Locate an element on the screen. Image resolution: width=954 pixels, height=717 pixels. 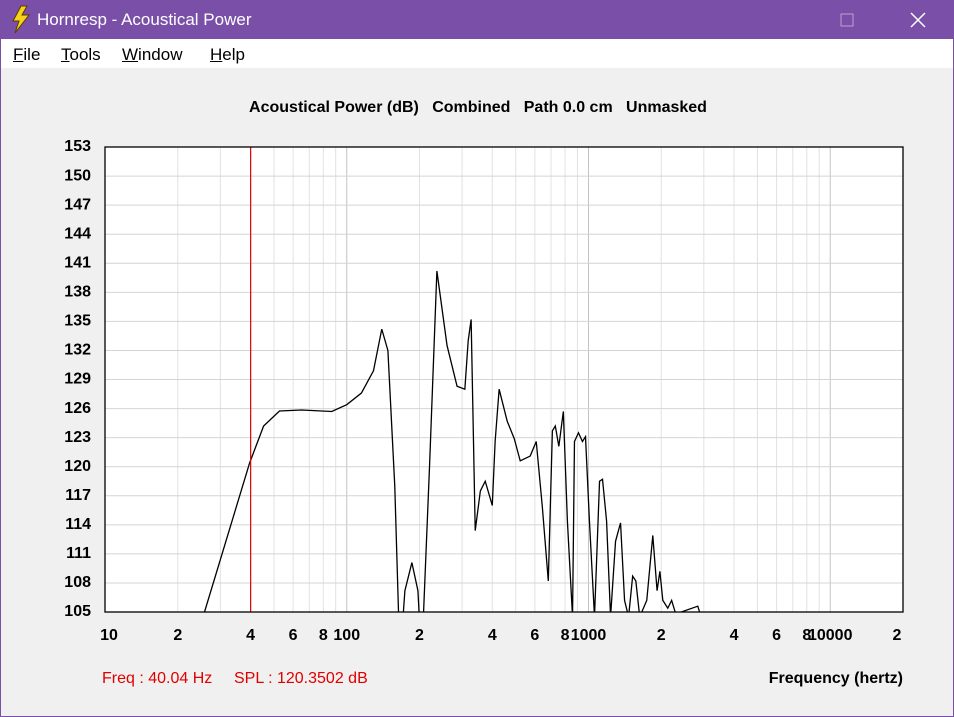
menu-item: File is located at coordinates (27, 54).